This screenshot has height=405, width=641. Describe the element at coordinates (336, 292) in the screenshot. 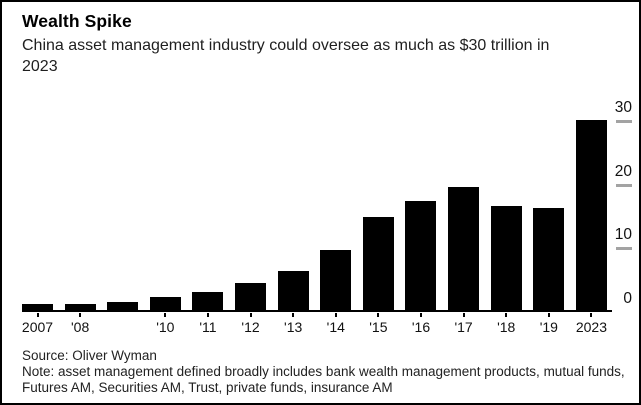

I see `bar-2014: '14` at that location.